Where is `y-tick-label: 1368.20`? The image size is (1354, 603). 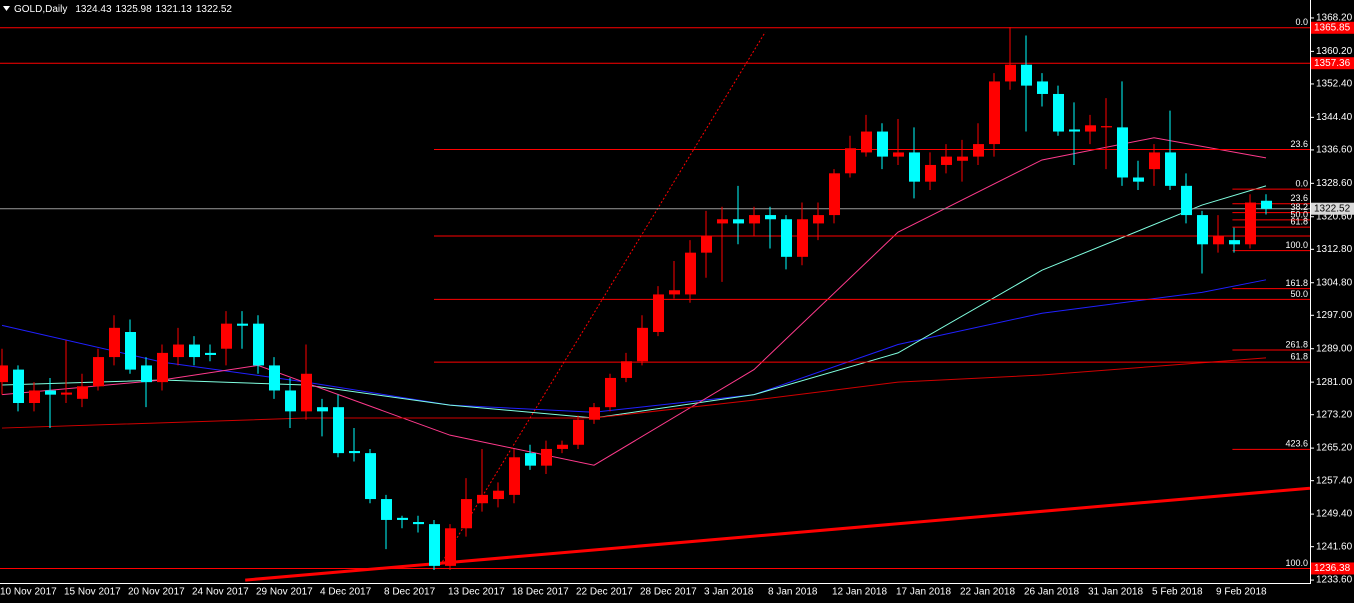
y-tick-label: 1368.20 is located at coordinates (1334, 18).